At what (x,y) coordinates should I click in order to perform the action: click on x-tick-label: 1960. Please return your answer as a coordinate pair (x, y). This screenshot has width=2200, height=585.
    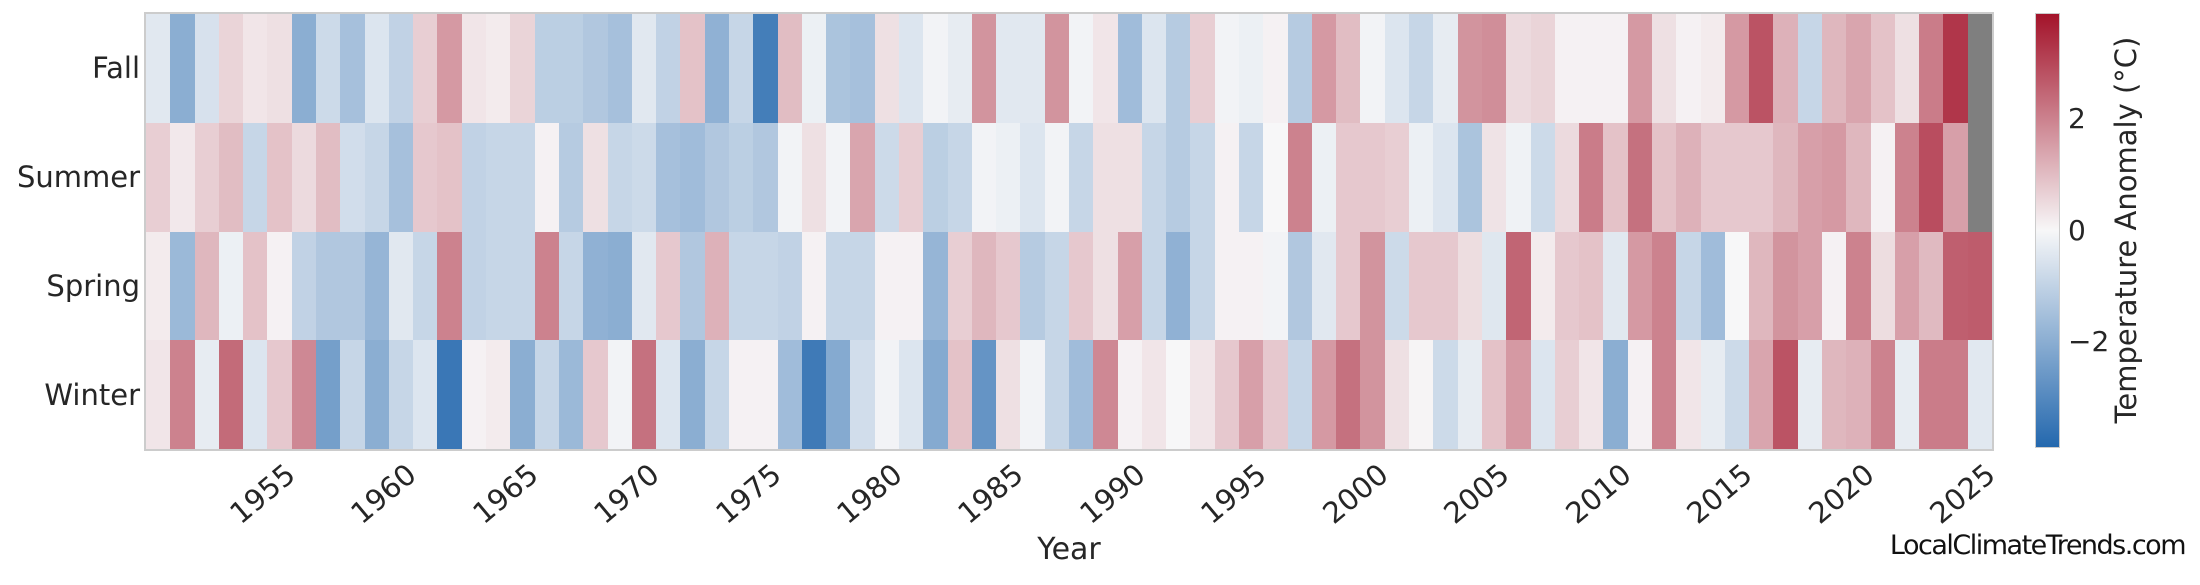
    Looking at the image, I should click on (383, 494).